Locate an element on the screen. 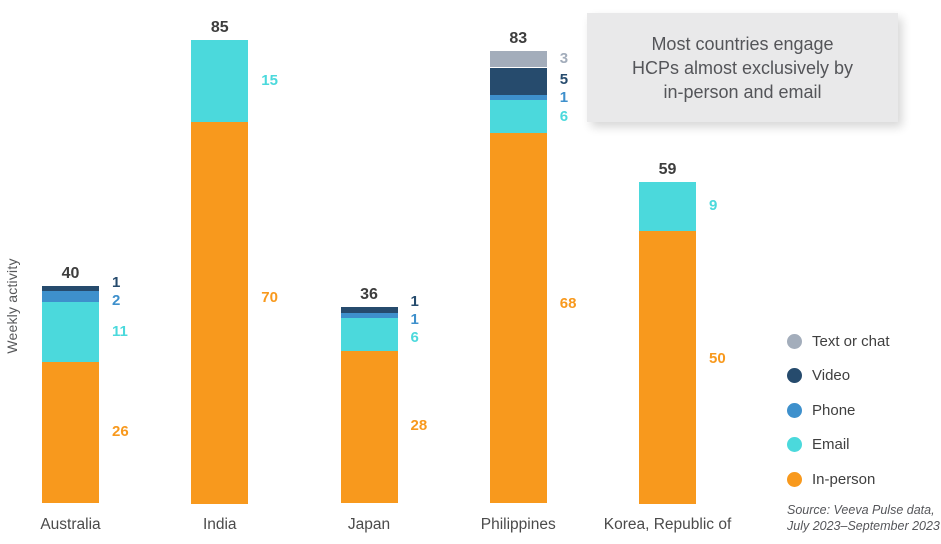  title-line-1: Most countries engage is located at coordinates (742, 43).